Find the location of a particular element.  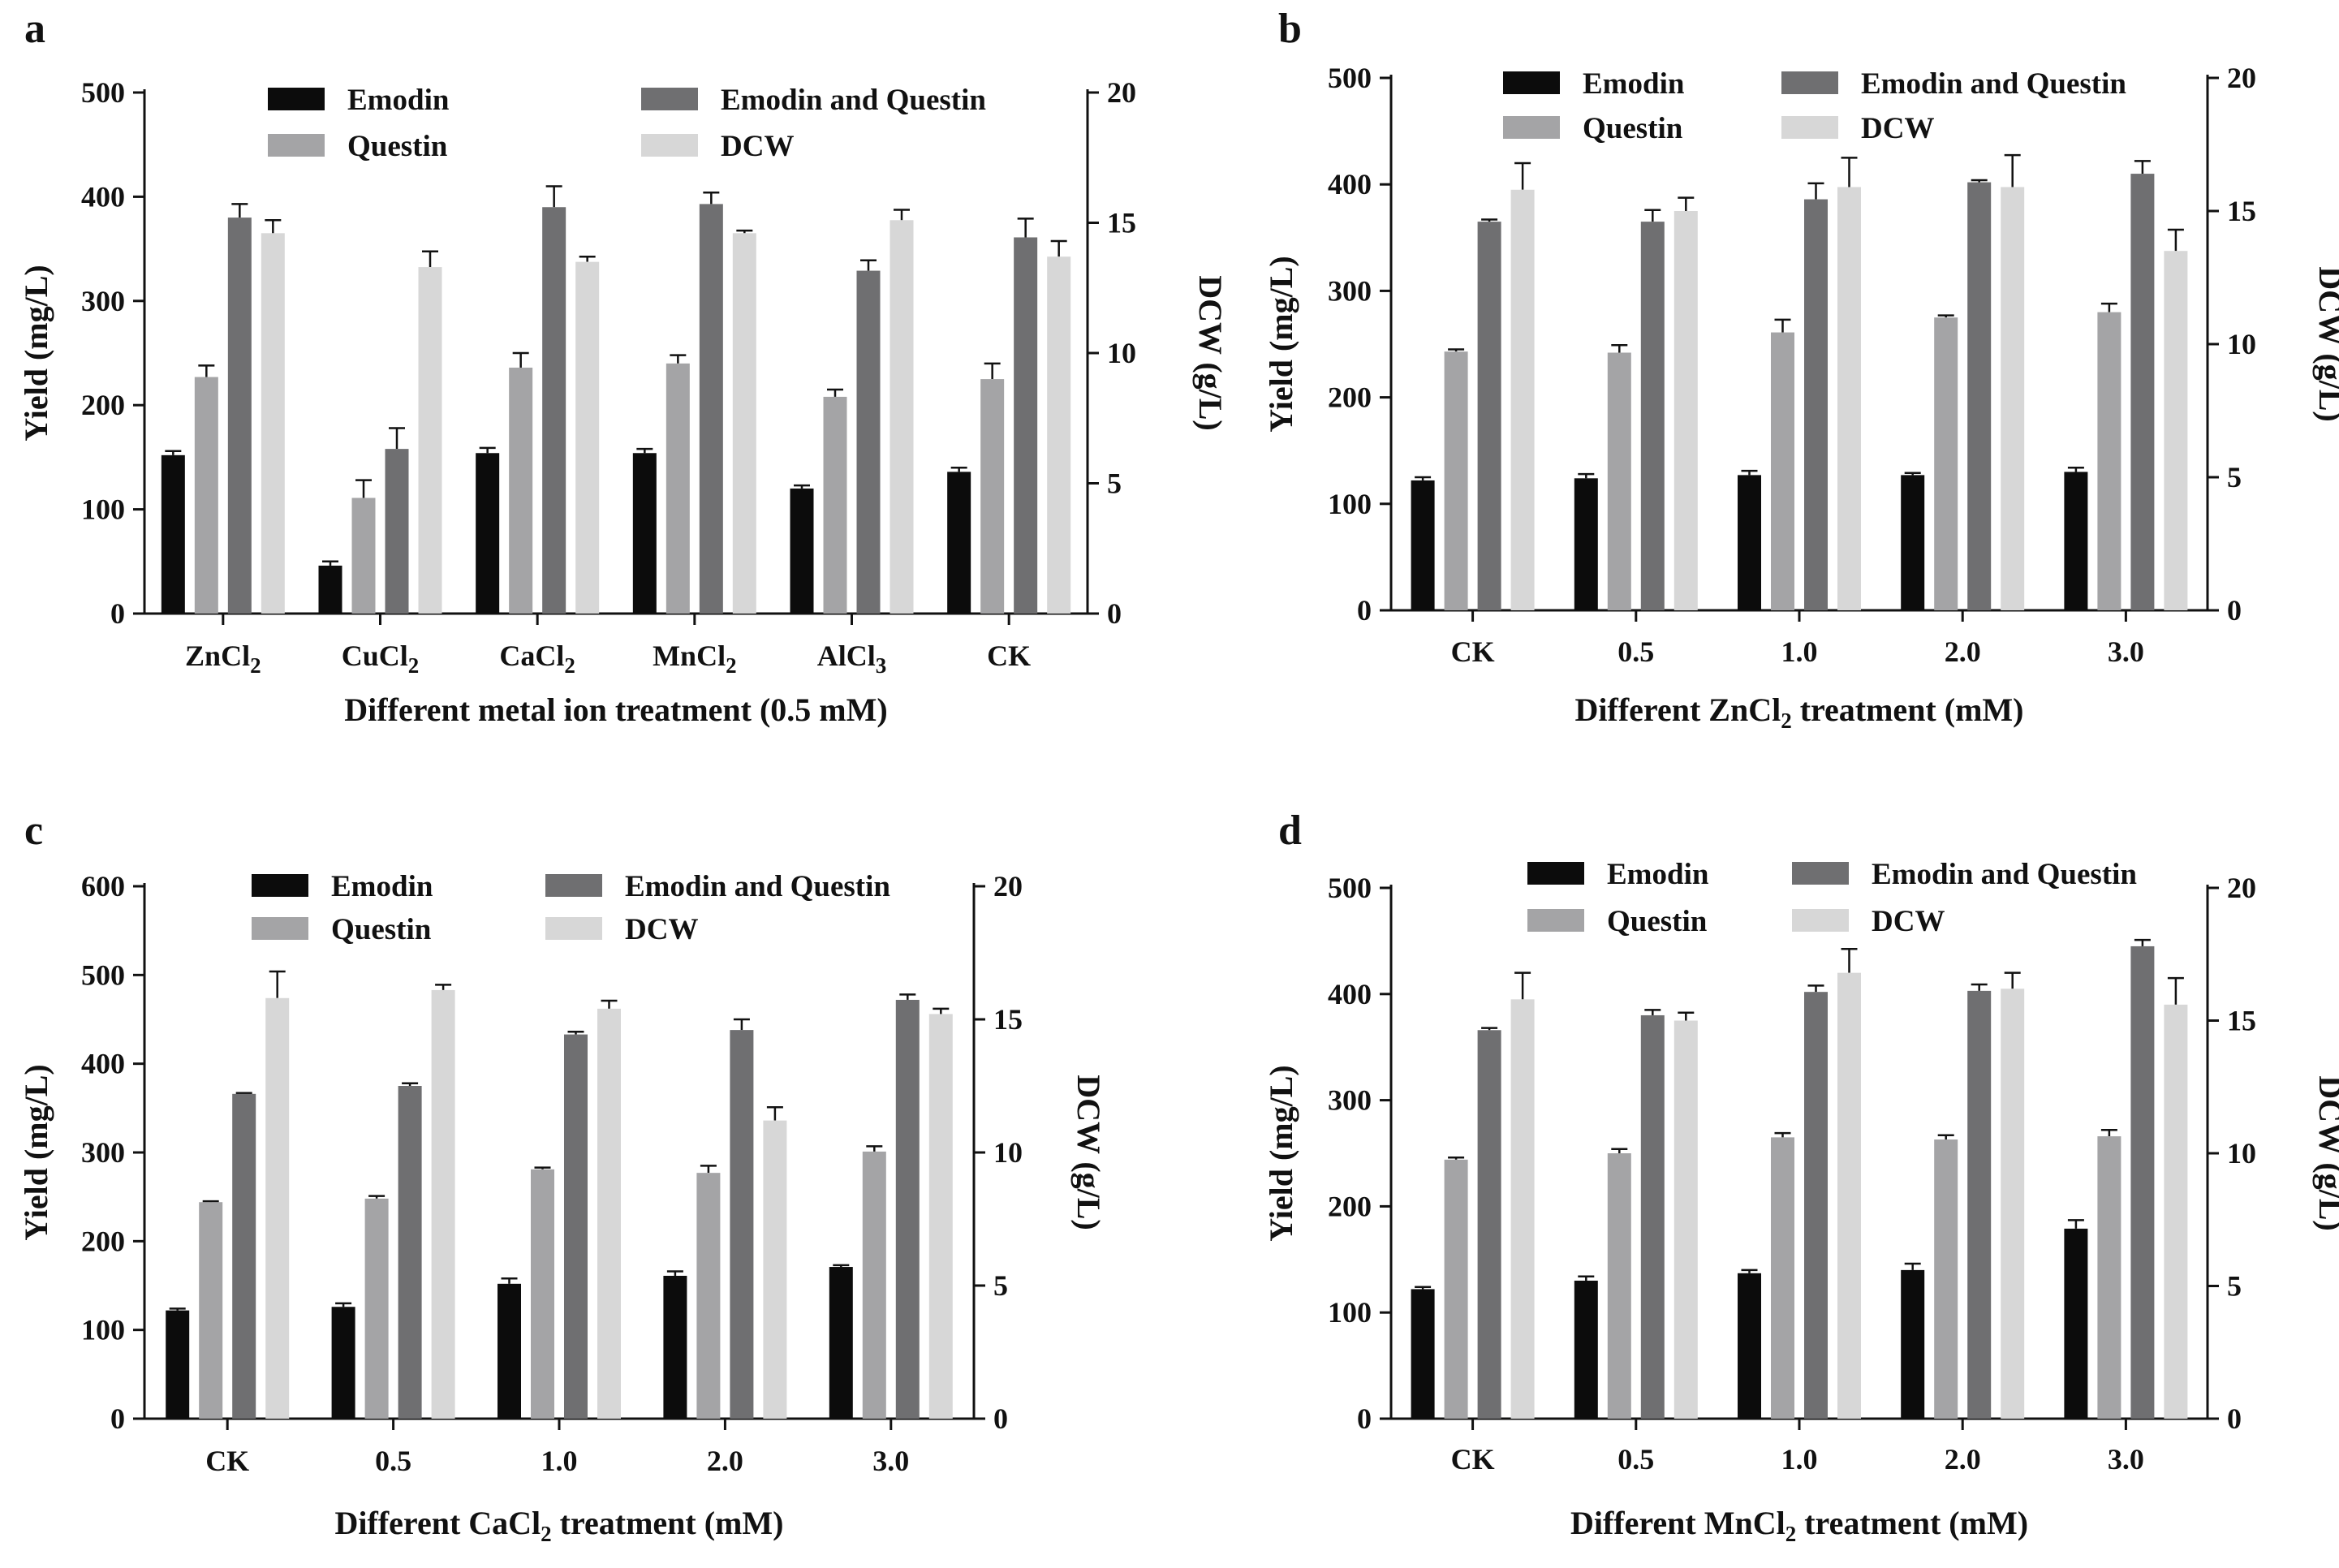

legend-label: DCW is located at coordinates (1908, 922).